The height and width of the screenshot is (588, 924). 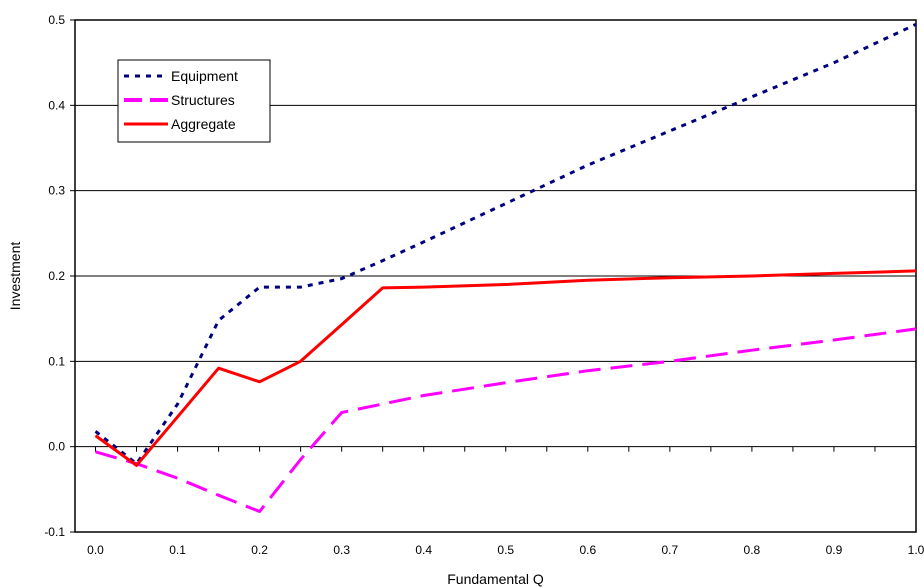 What do you see at coordinates (54, 532) in the screenshot?
I see `y-tick-label: -0.1` at bounding box center [54, 532].